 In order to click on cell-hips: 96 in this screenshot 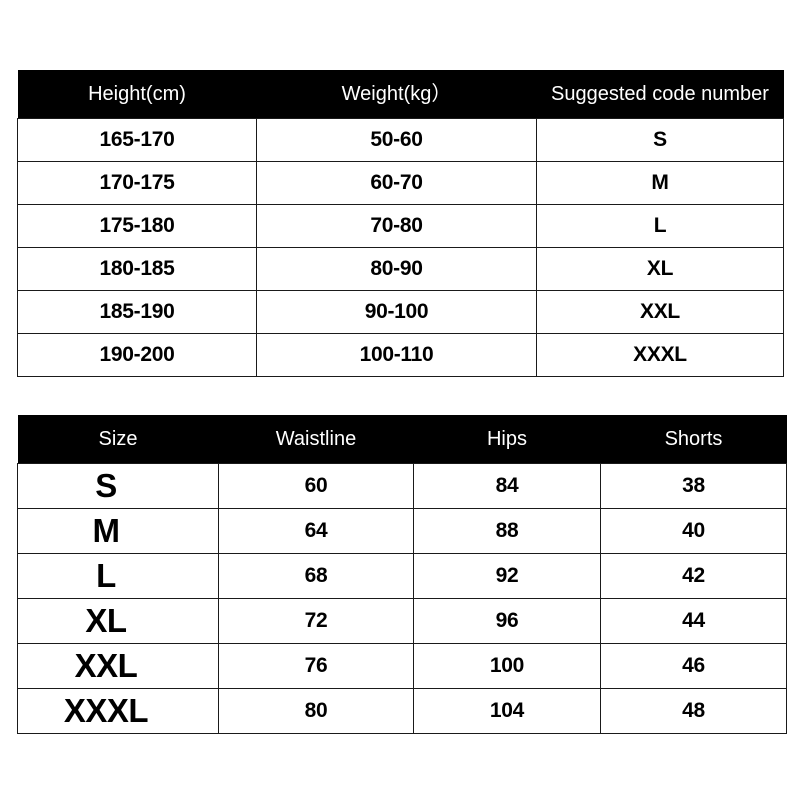, I will do `click(507, 621)`.